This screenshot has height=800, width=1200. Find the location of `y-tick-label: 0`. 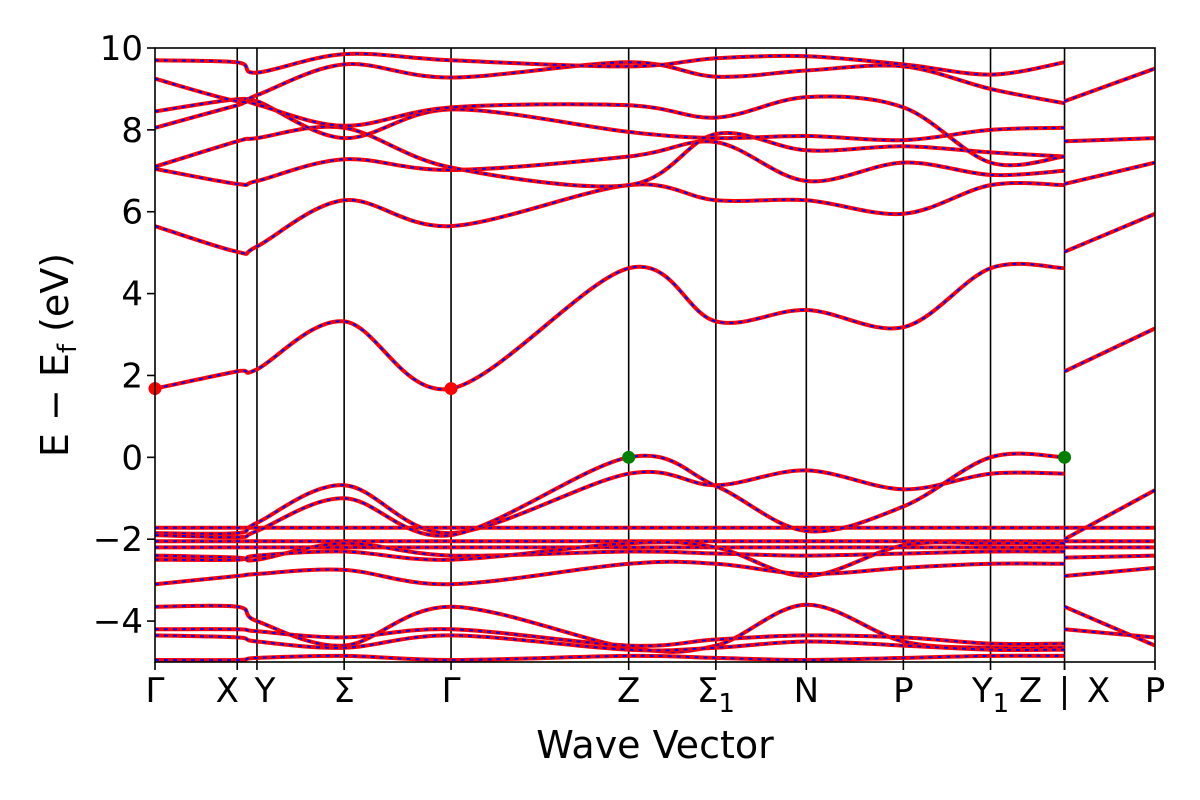

y-tick-label: 0 is located at coordinates (132, 458).